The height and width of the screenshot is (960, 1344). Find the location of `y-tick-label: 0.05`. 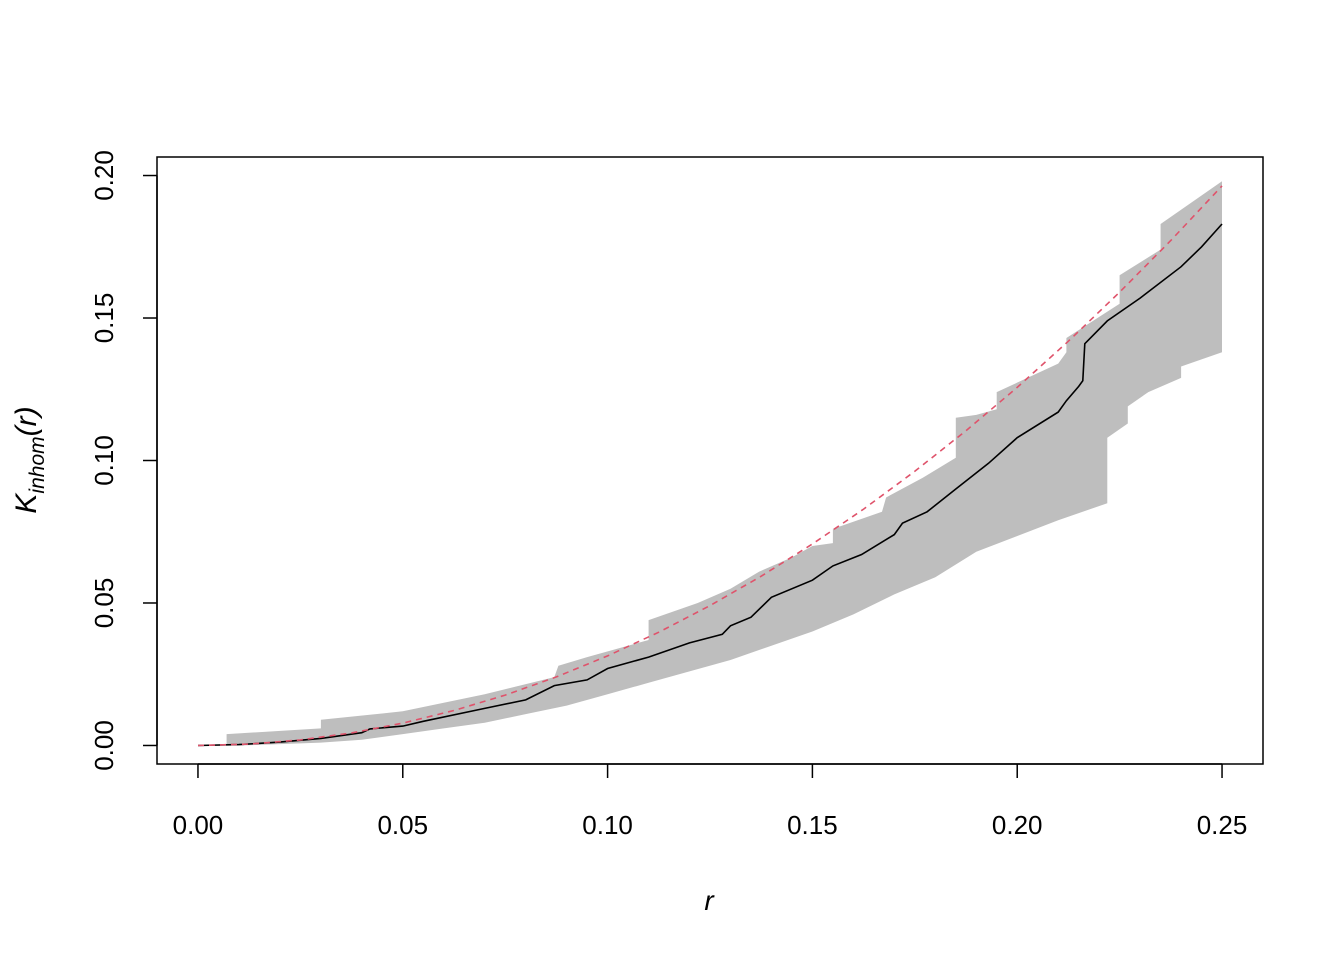

y-tick-label: 0.05 is located at coordinates (104, 603).